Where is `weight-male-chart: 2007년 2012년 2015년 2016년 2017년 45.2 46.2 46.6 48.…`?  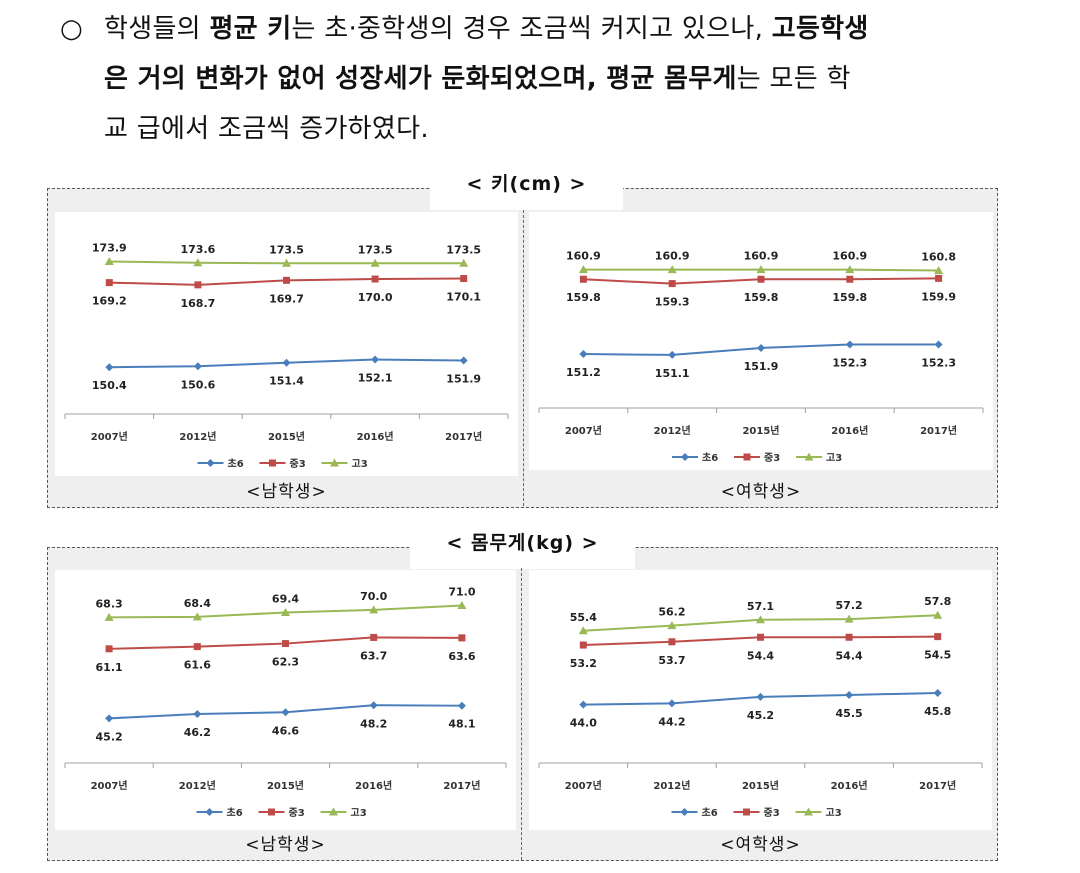
weight-male-chart: 2007년 2012년 2015년 2016년 2017년 45.2 46.2 46.6 48.… is located at coordinates (285, 700).